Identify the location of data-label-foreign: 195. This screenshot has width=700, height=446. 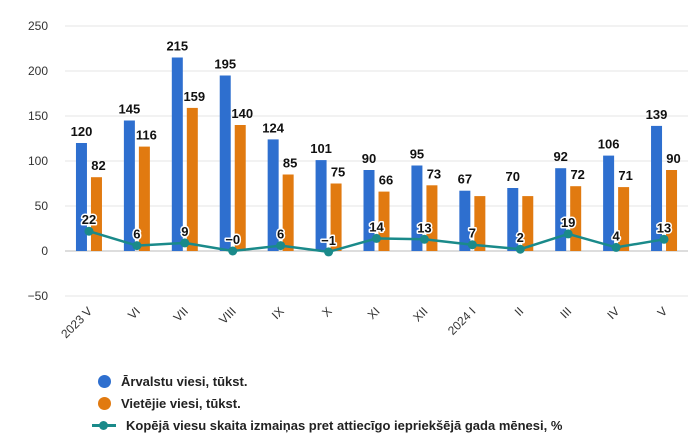
(225, 64).